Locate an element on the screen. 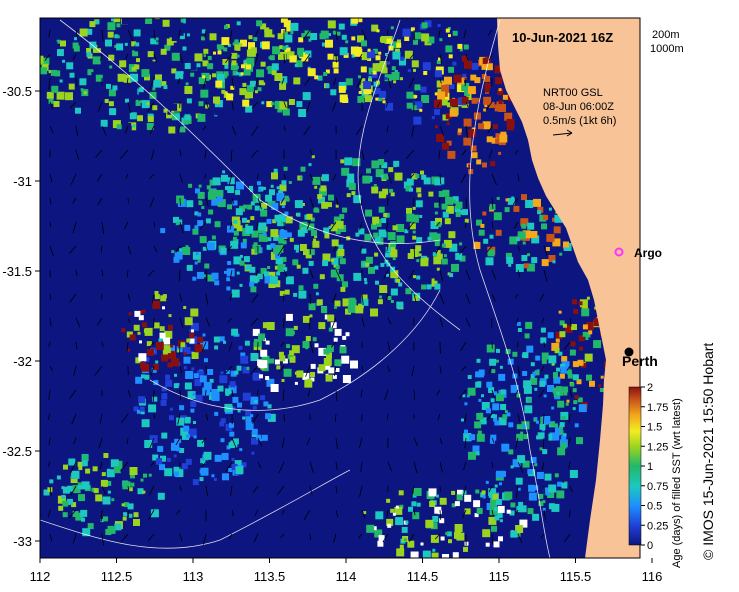 The height and width of the screenshot is (592, 739). colorbar-tick-label: 0.75 is located at coordinates (657, 487).